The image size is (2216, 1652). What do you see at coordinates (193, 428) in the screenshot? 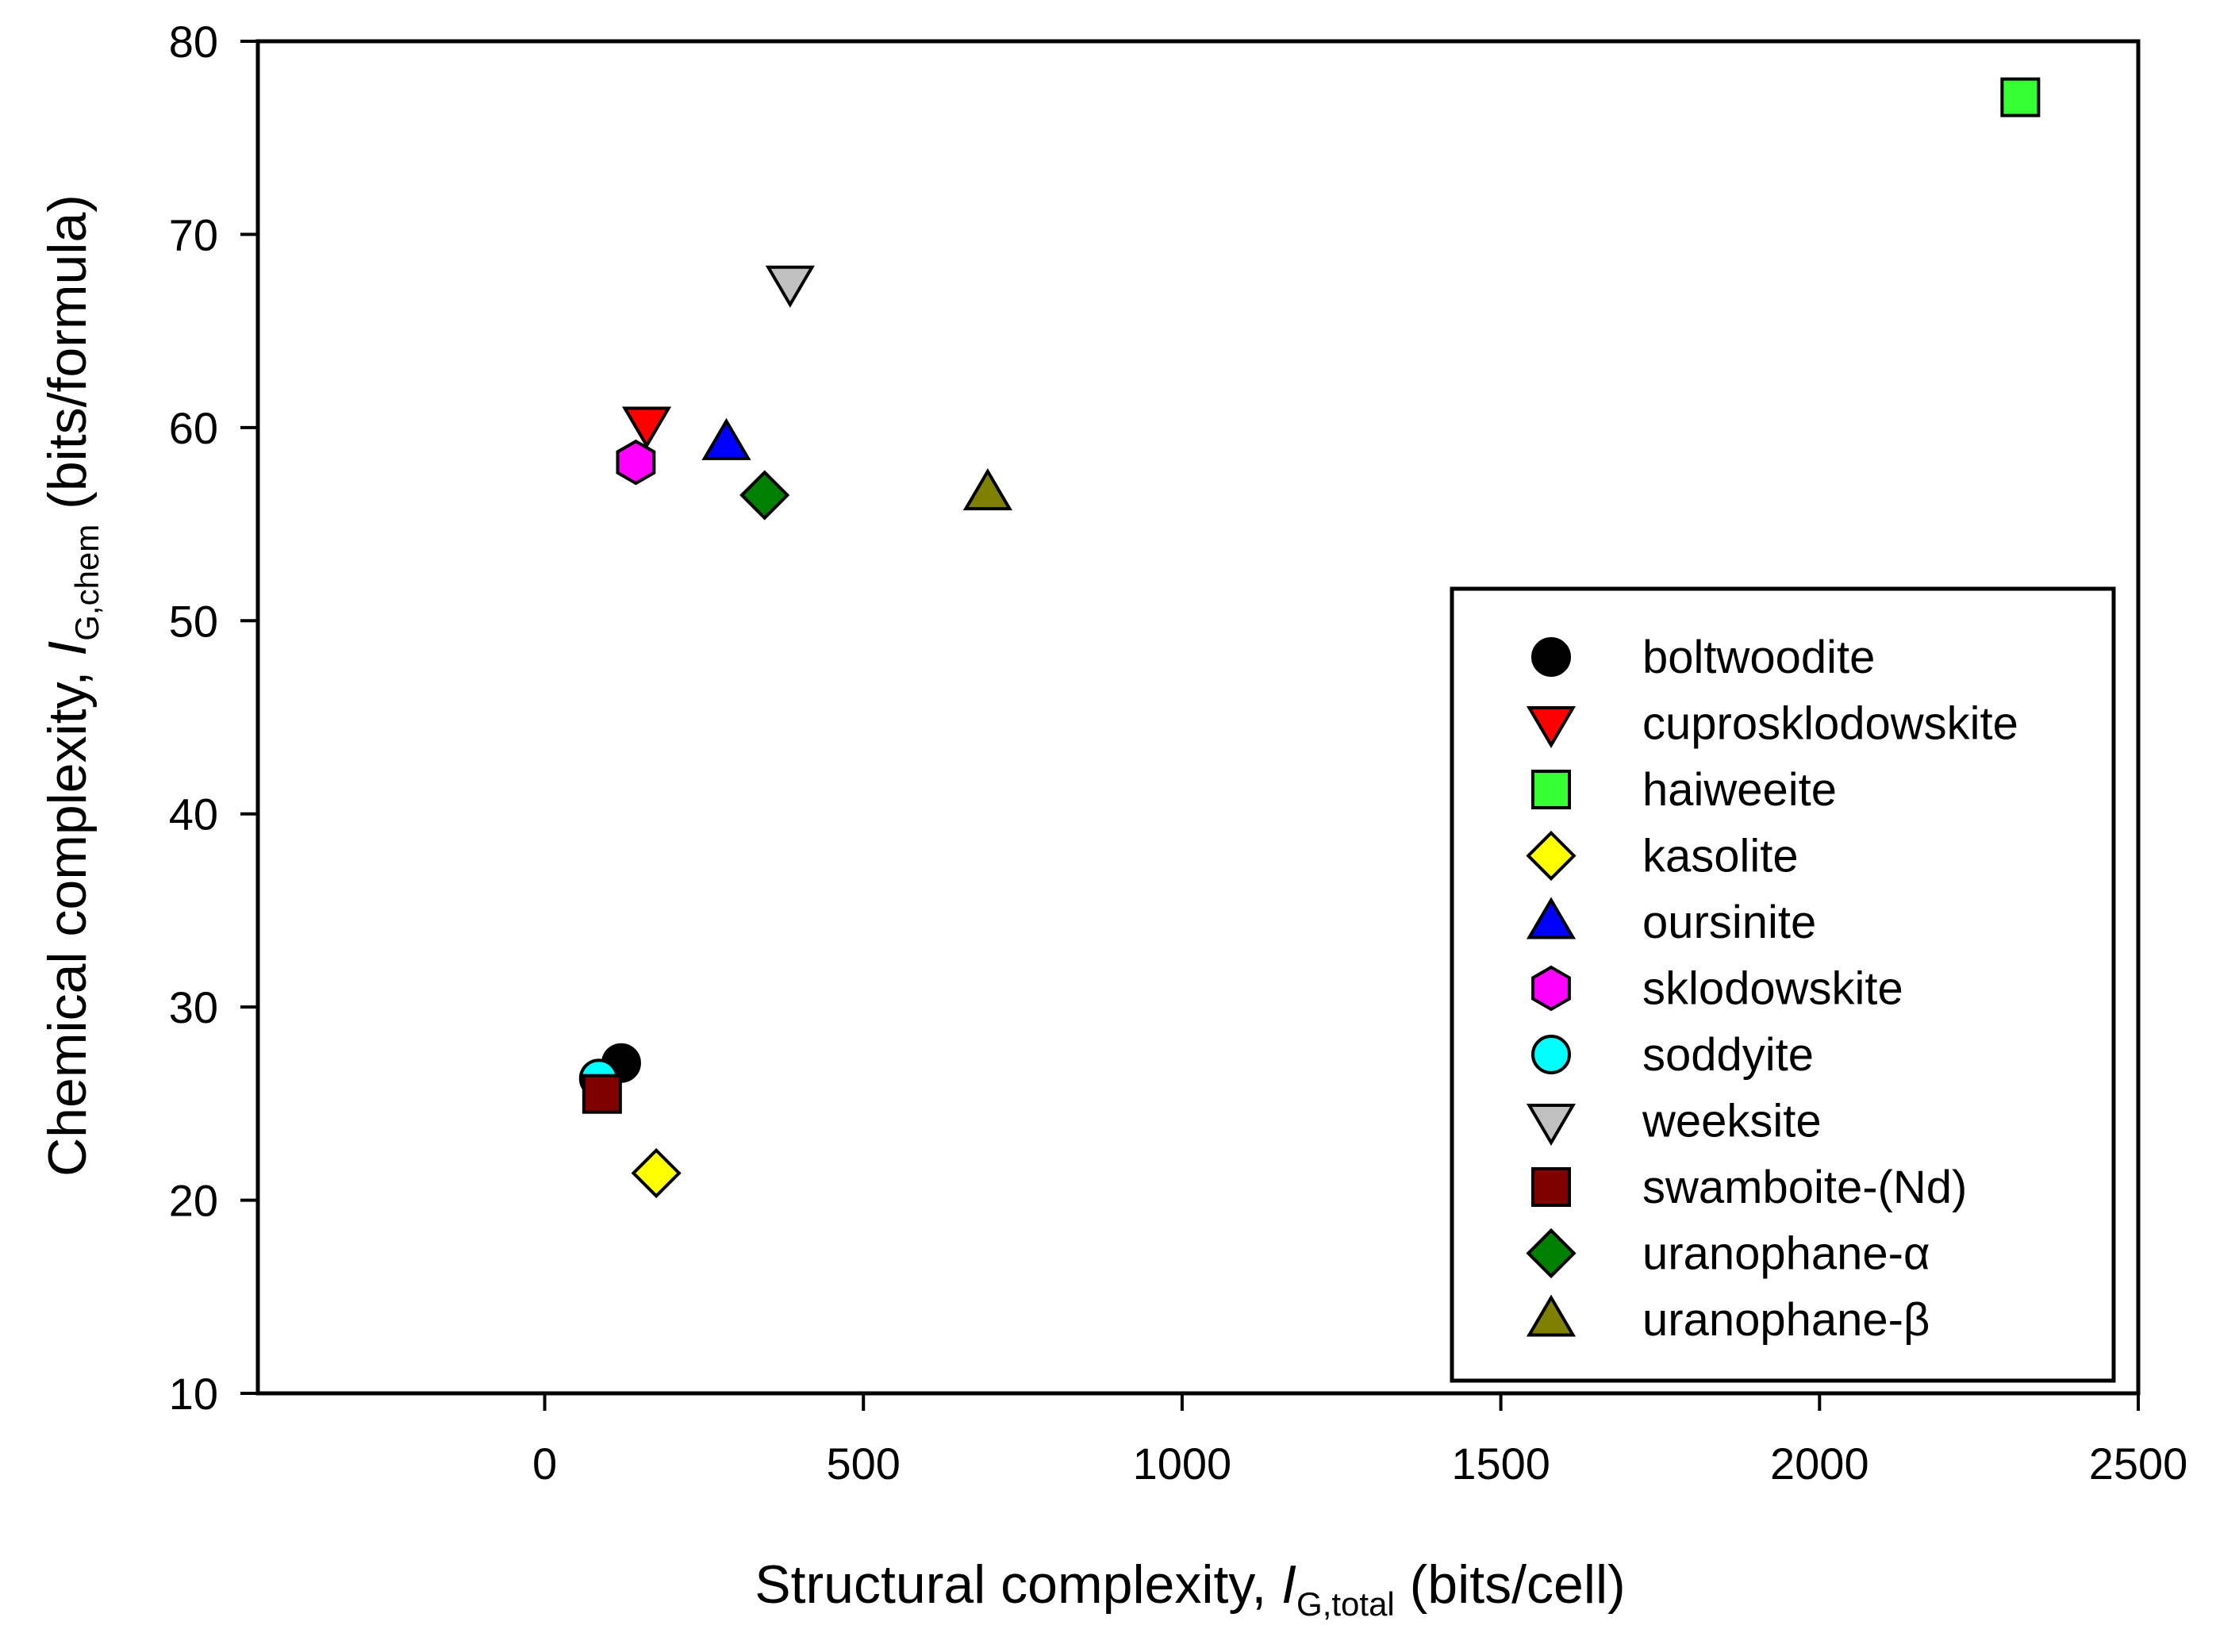
I see `y-tick-label: 60` at bounding box center [193, 428].